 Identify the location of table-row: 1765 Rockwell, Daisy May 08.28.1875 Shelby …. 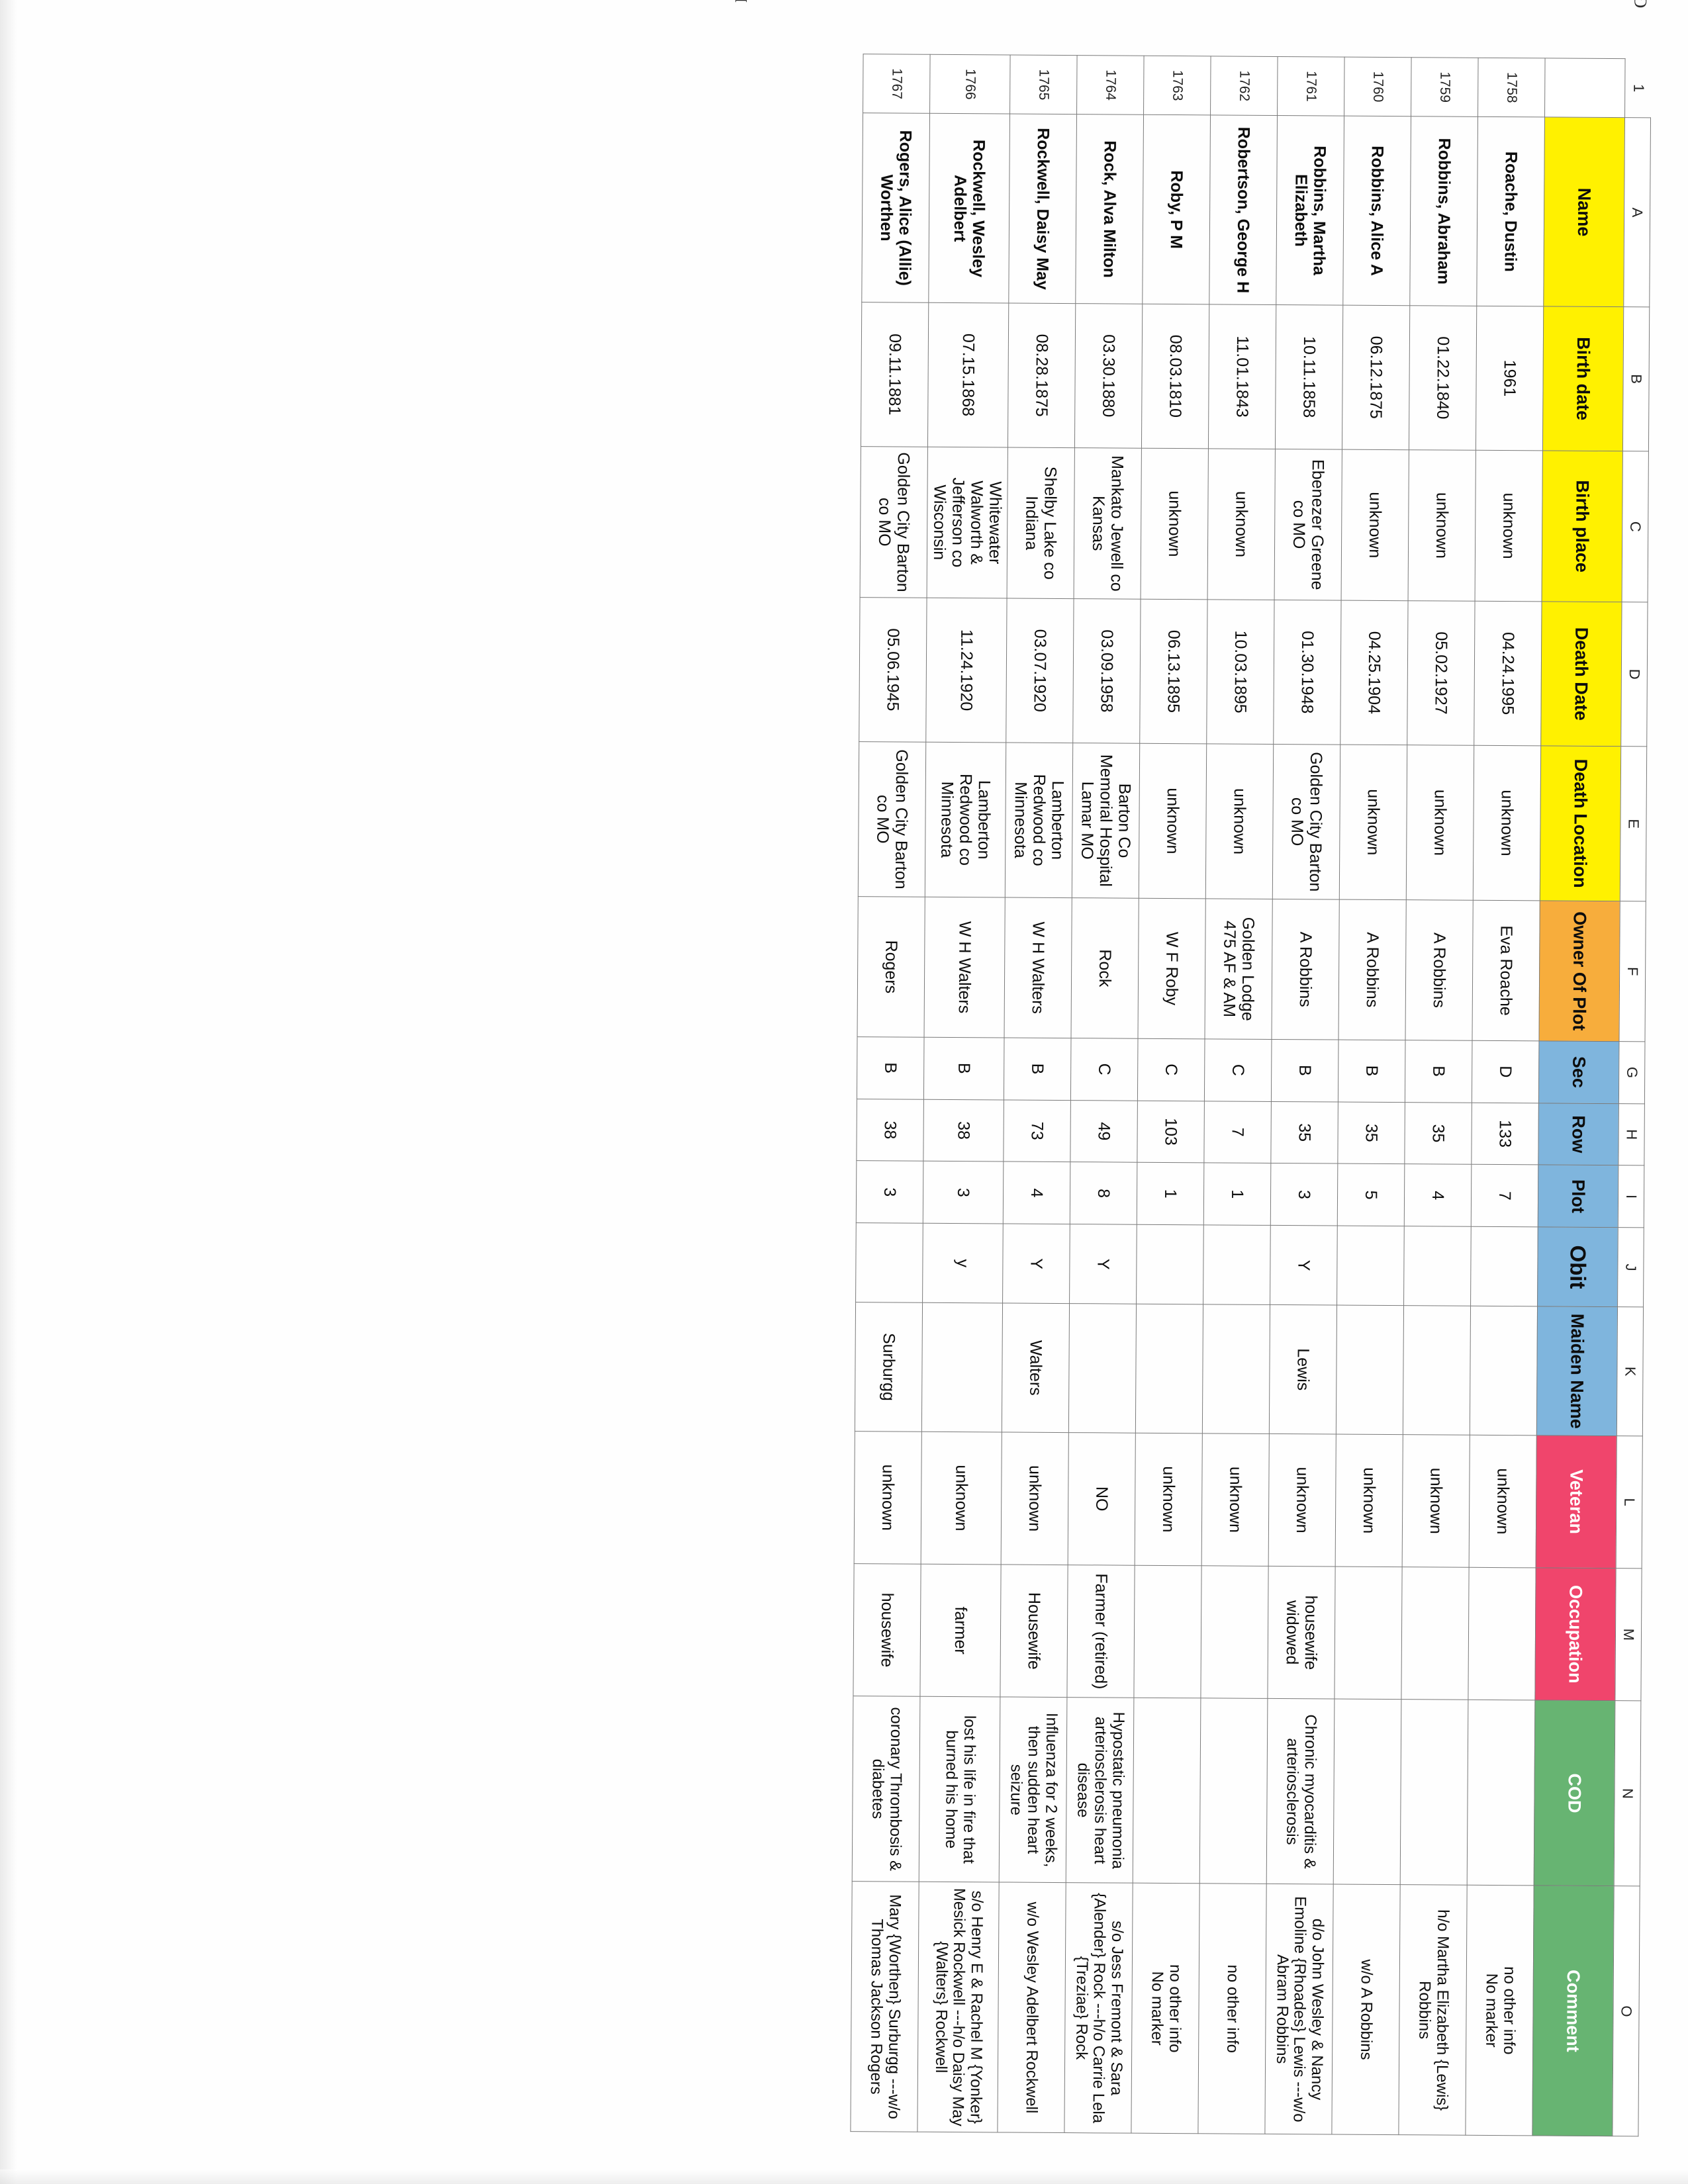
(1037, 1094).